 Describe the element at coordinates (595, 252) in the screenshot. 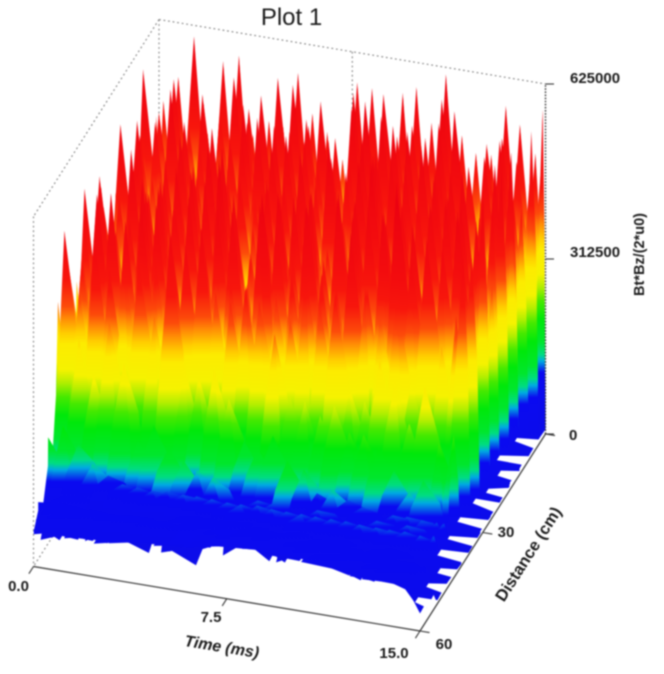

I see `svg-text: 312500` at that location.